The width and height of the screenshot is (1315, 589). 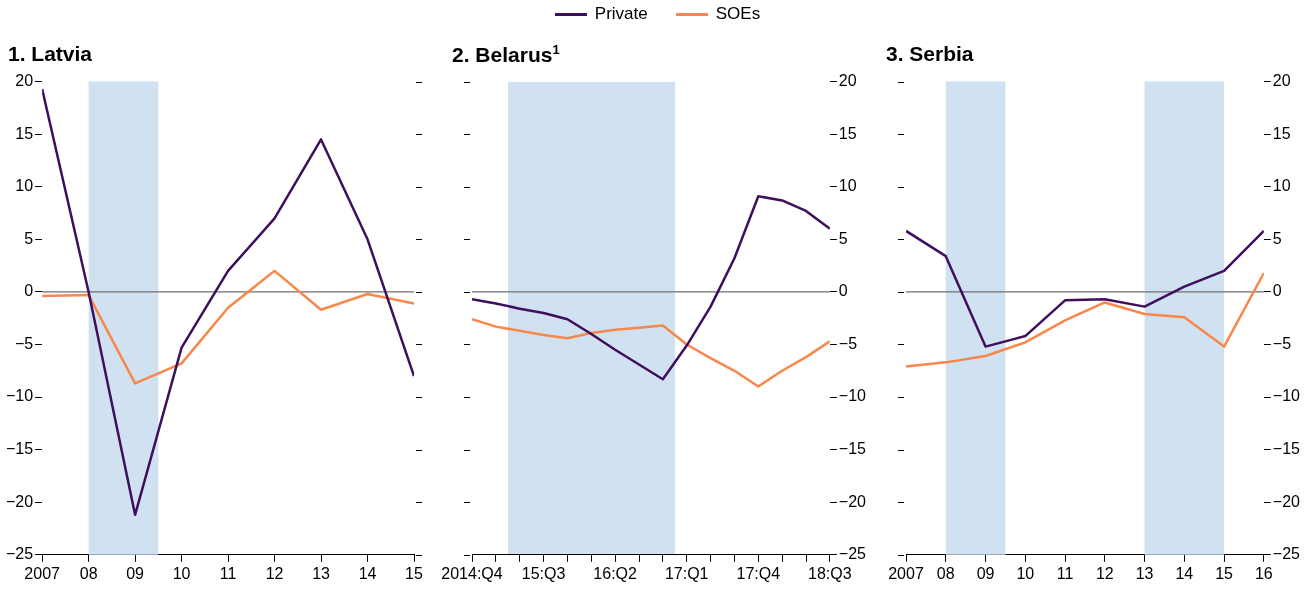 I want to click on legend-label: SOEs, so click(x=738, y=14).